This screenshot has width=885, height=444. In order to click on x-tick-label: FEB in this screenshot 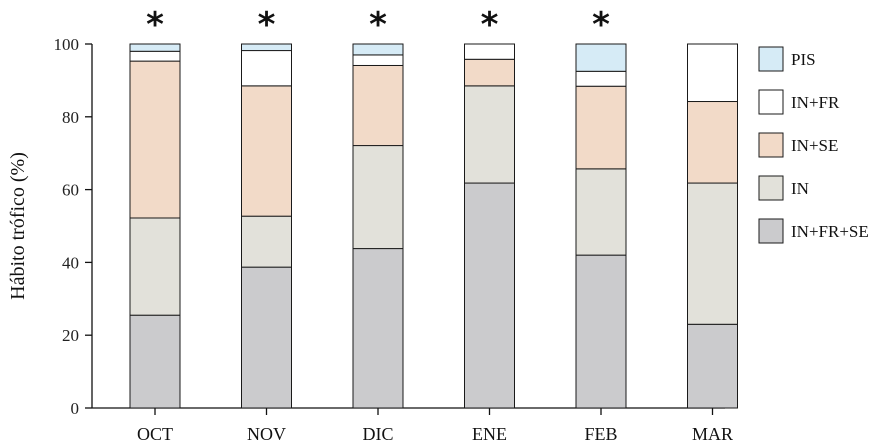, I will do `click(600, 434)`.